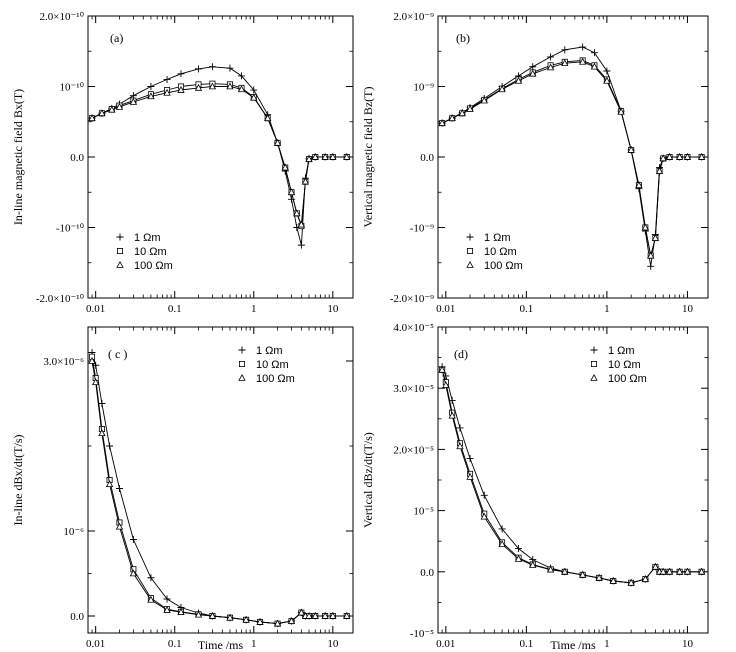  Describe the element at coordinates (423, 88) in the screenshot. I see `y-tick-label: 10⁻⁹` at that location.